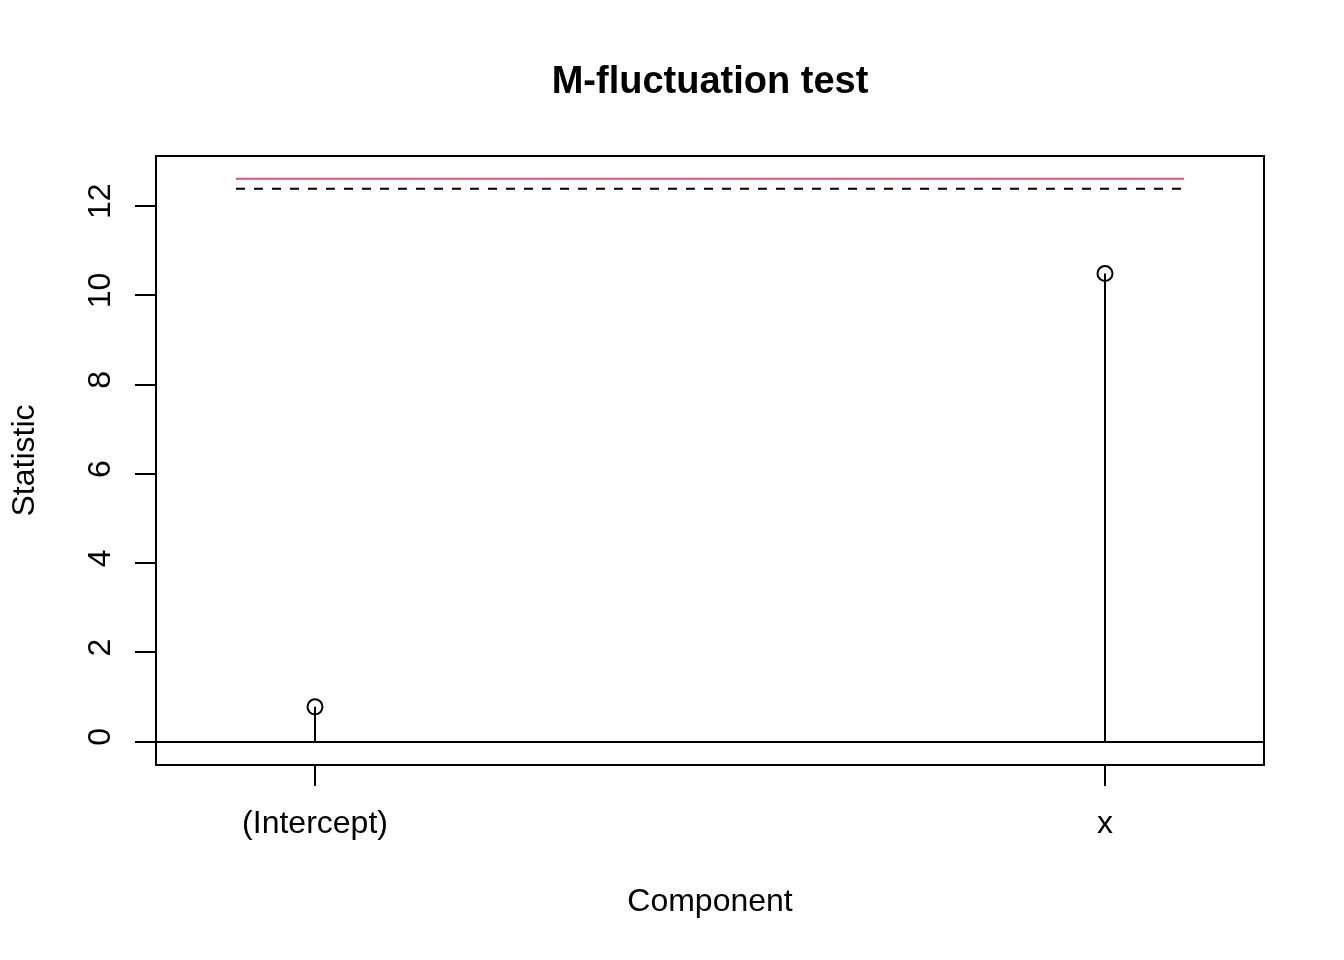 The height and width of the screenshot is (960, 1344). Describe the element at coordinates (99, 290) in the screenshot. I see `y-tick-label: 10` at that location.